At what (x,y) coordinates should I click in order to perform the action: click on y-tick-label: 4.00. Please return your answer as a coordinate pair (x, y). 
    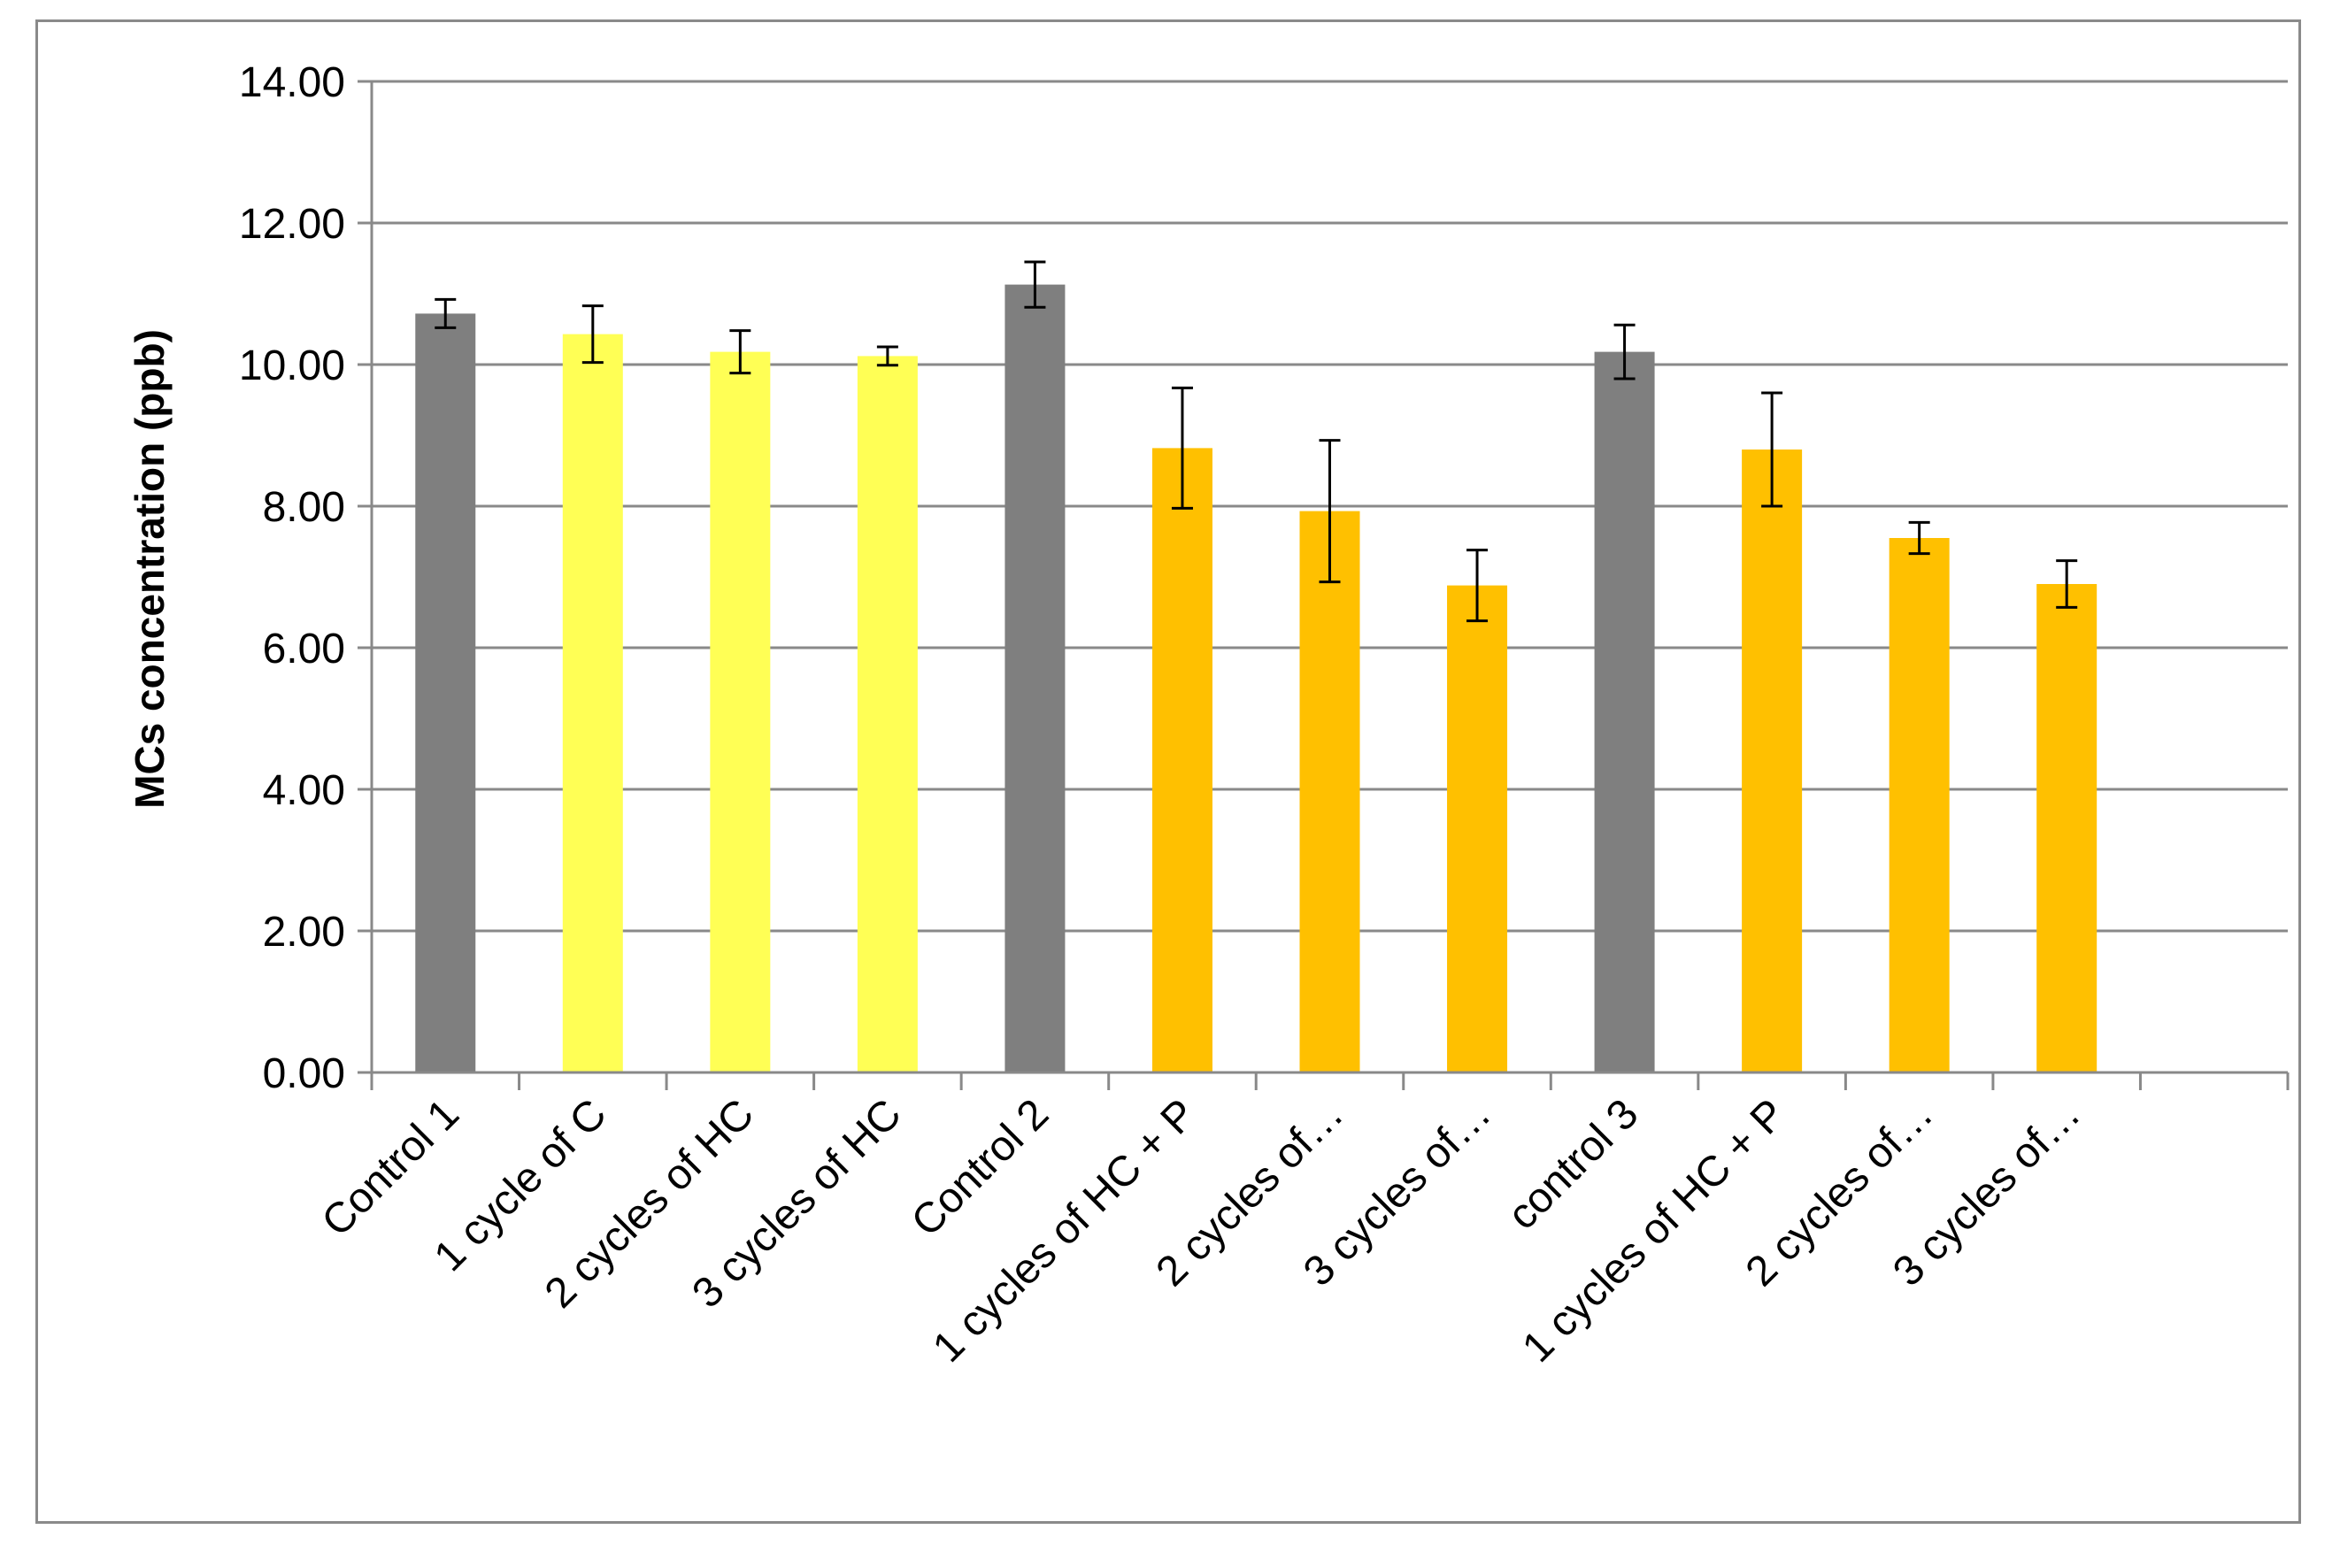
    Looking at the image, I should click on (304, 790).